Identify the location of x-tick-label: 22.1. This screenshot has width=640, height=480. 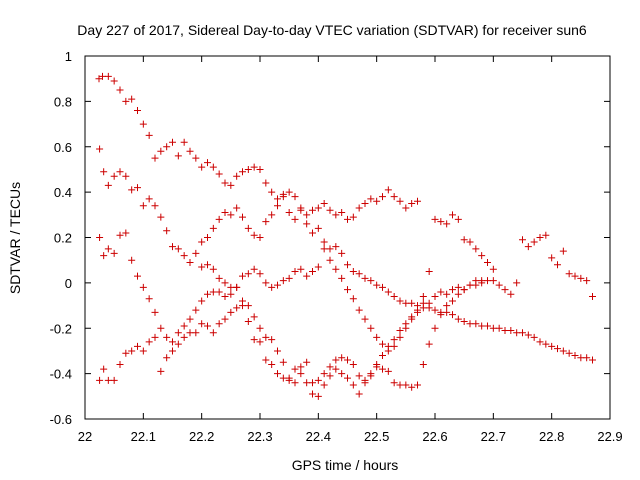
(143, 436).